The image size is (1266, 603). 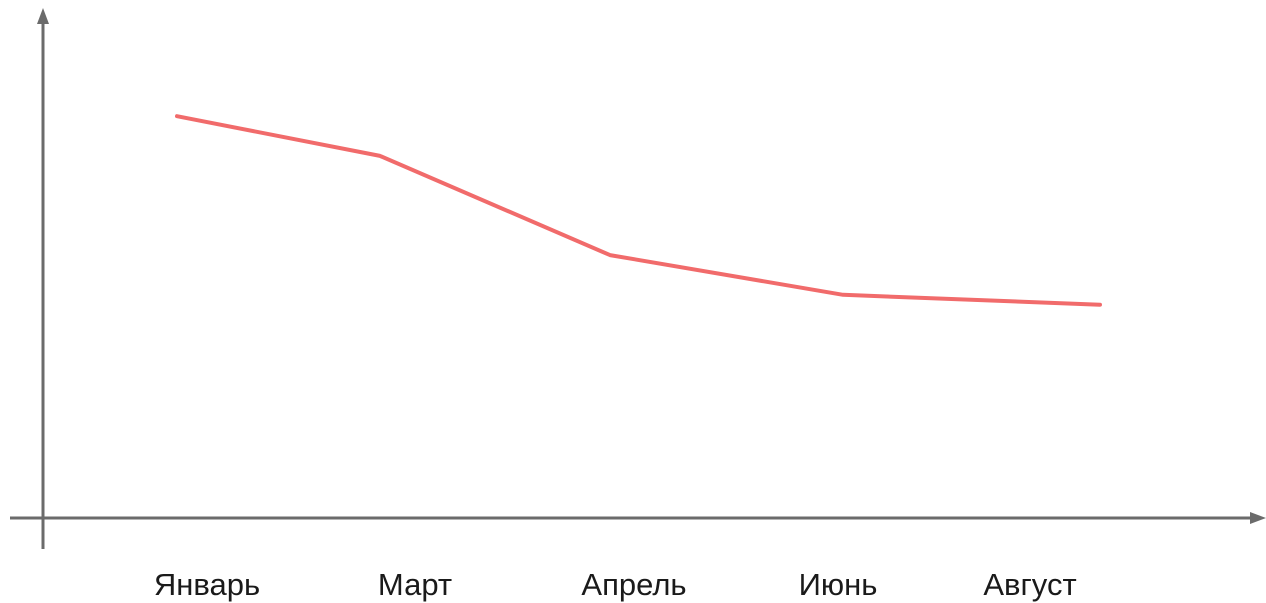 I want to click on x-tick-label: Август, so click(x=1029, y=584).